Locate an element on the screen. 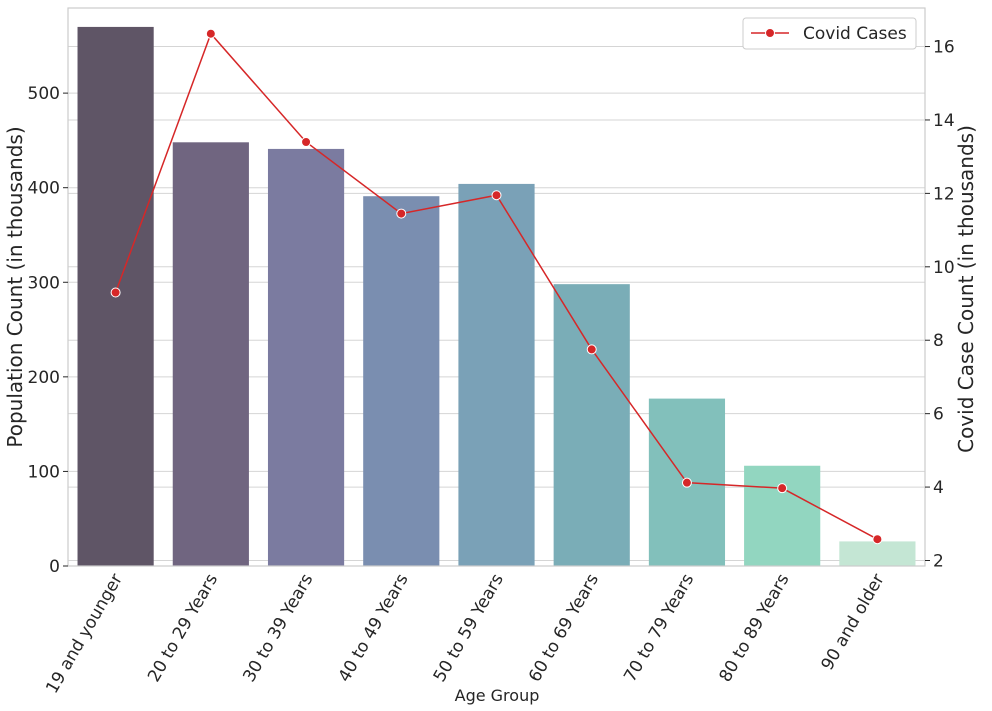 The height and width of the screenshot is (711, 992). legend-marker-swatch is located at coordinates (770, 33).